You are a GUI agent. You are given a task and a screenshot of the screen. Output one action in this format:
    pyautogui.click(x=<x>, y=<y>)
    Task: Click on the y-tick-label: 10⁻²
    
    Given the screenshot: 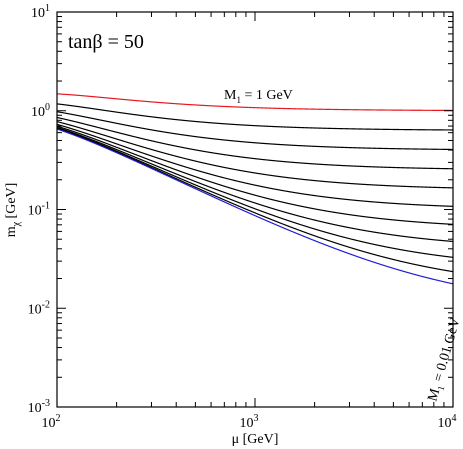 What is the action you would take?
    pyautogui.click(x=39, y=308)
    